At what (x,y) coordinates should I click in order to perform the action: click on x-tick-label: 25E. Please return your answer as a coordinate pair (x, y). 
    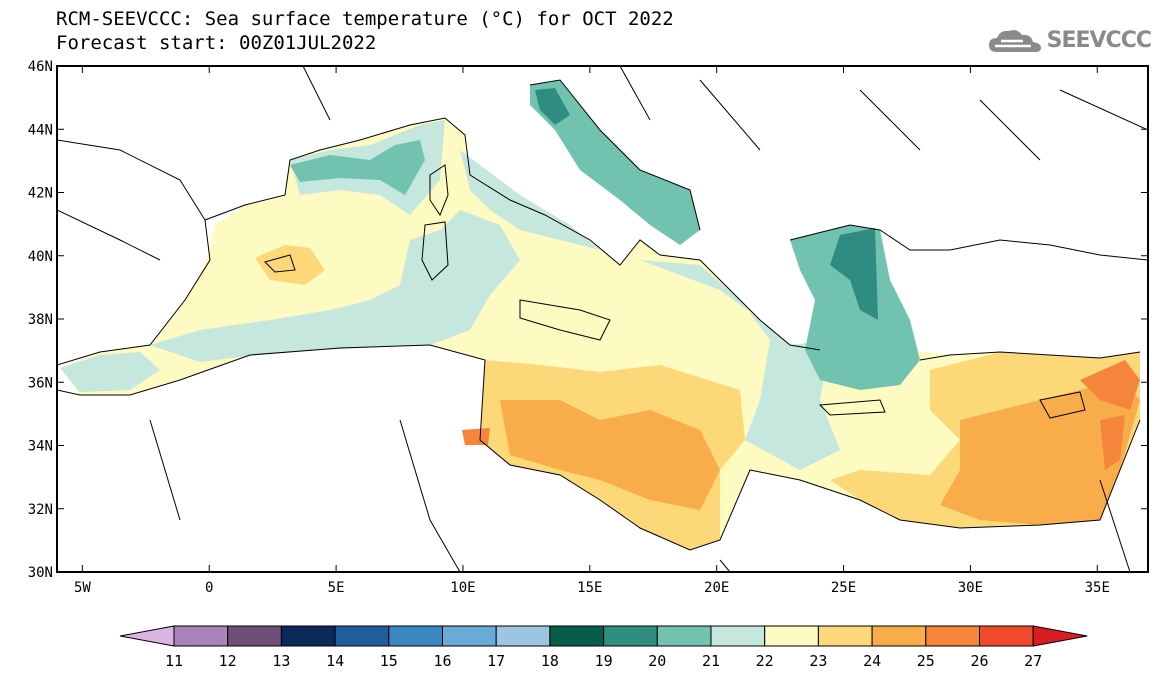
    Looking at the image, I should click on (843, 588).